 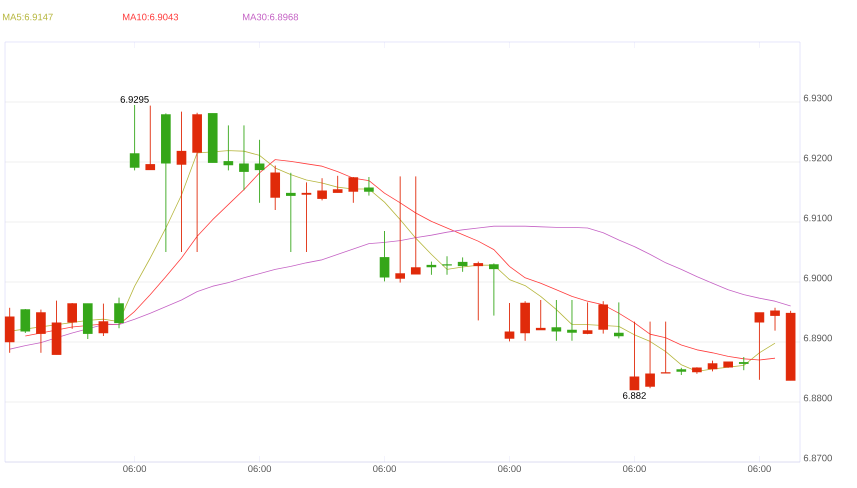 What do you see at coordinates (818, 398) in the screenshot?
I see `y-tick-label: 6.8800` at bounding box center [818, 398].